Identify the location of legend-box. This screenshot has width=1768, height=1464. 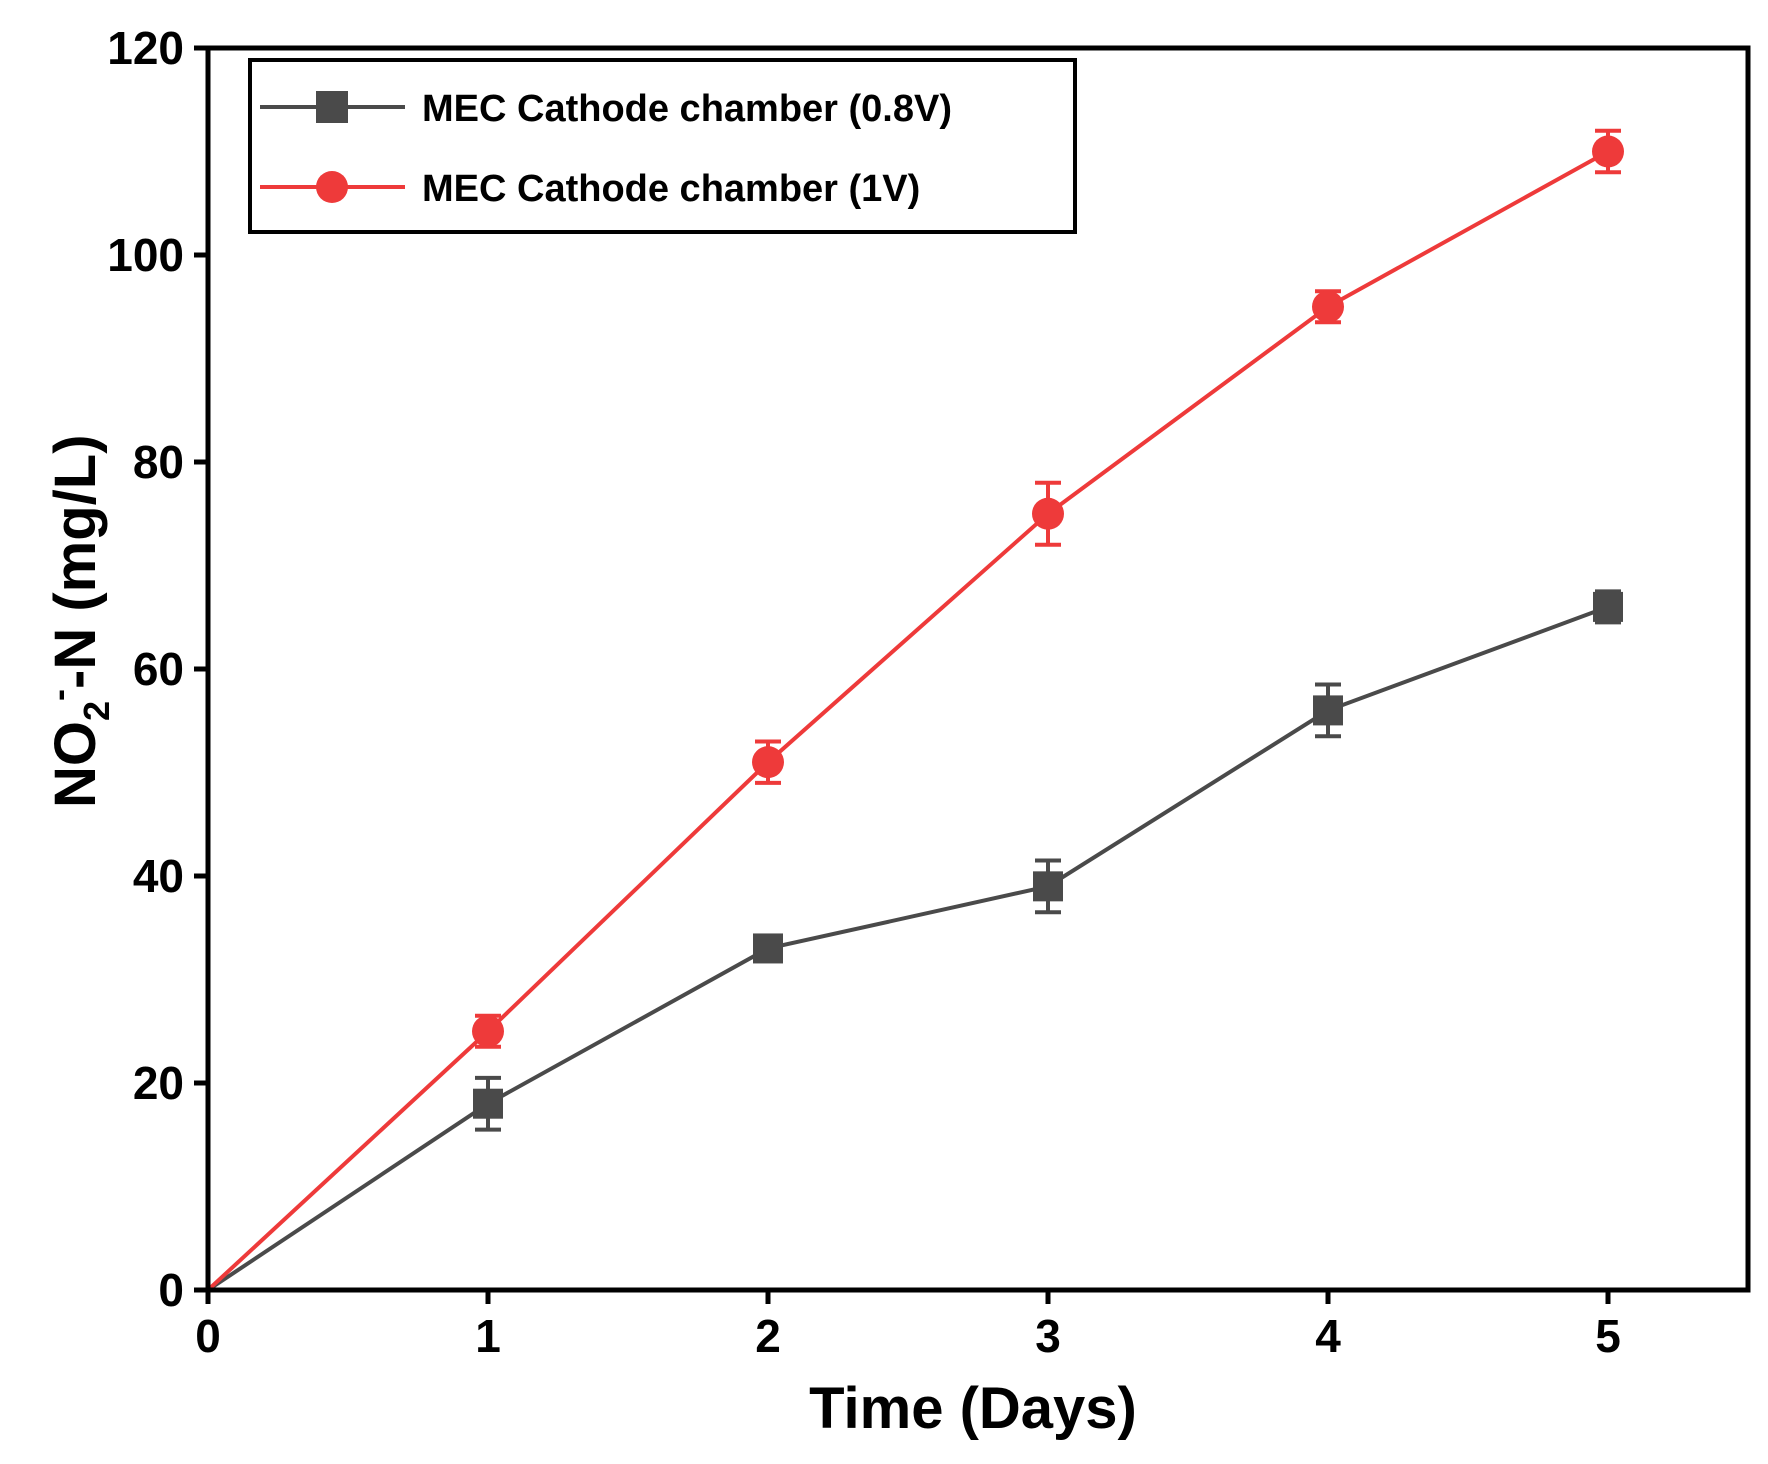
(662, 146).